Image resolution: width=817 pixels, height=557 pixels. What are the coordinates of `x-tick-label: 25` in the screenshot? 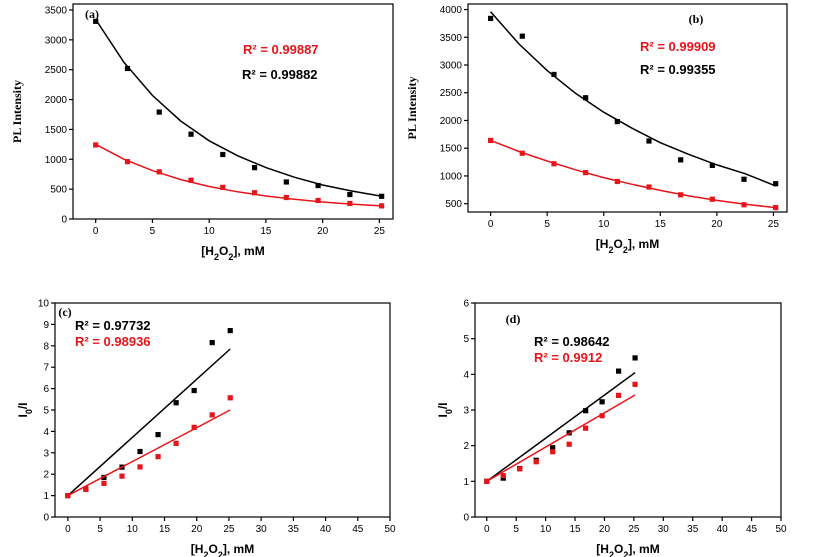 It's located at (380, 231).